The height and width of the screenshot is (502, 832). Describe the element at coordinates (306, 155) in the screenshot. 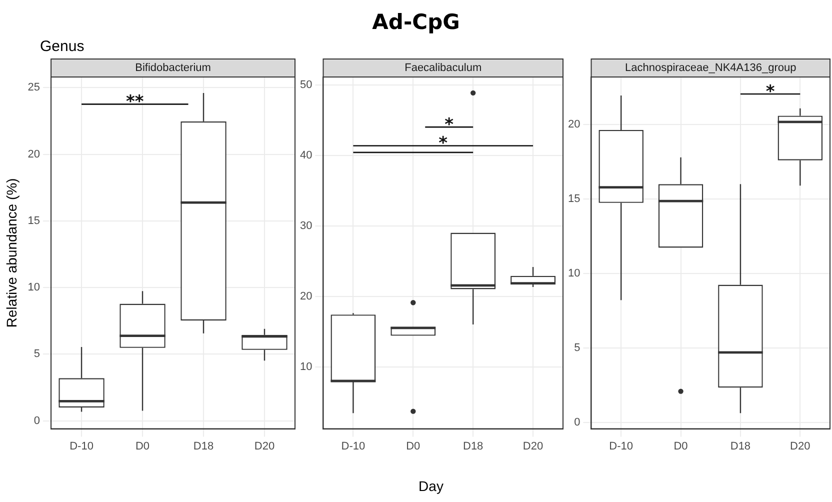

I see `y-tick-label: 40` at that location.